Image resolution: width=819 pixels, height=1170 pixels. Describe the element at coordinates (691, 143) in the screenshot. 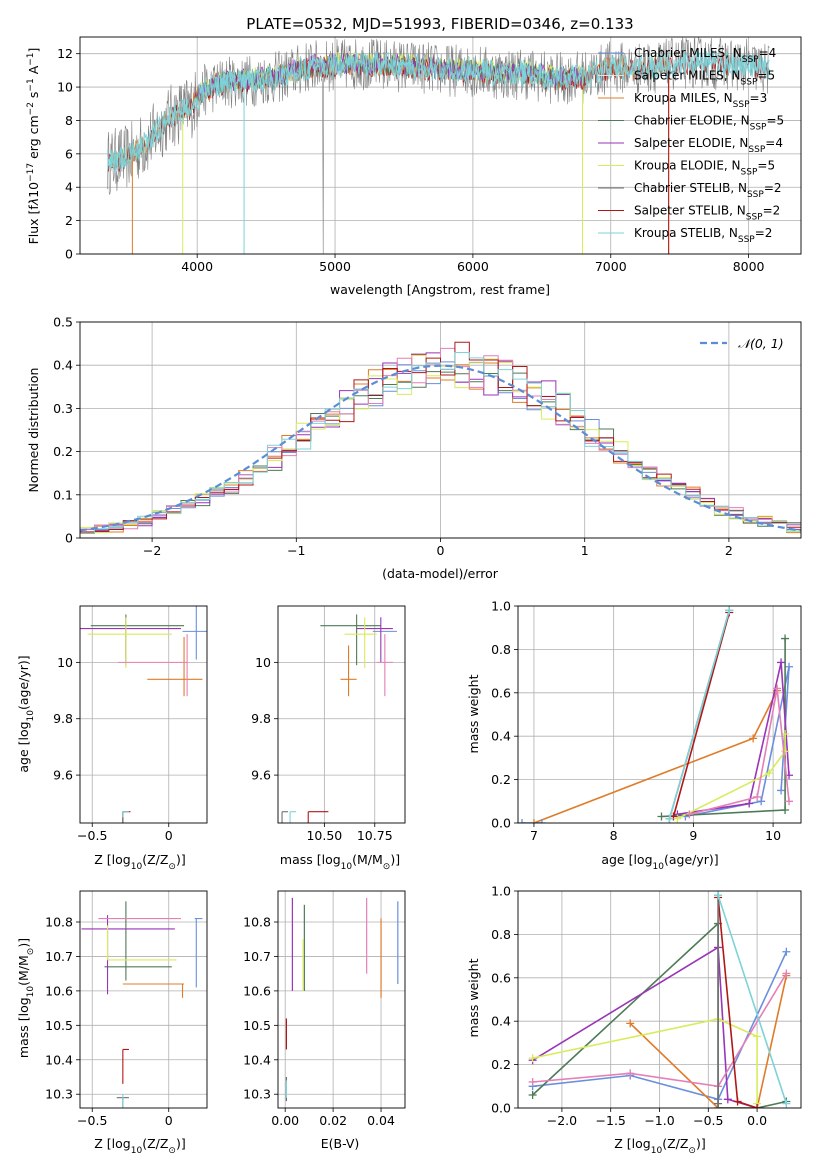

I see `label-part: Salpeter ELODIE, N` at that location.